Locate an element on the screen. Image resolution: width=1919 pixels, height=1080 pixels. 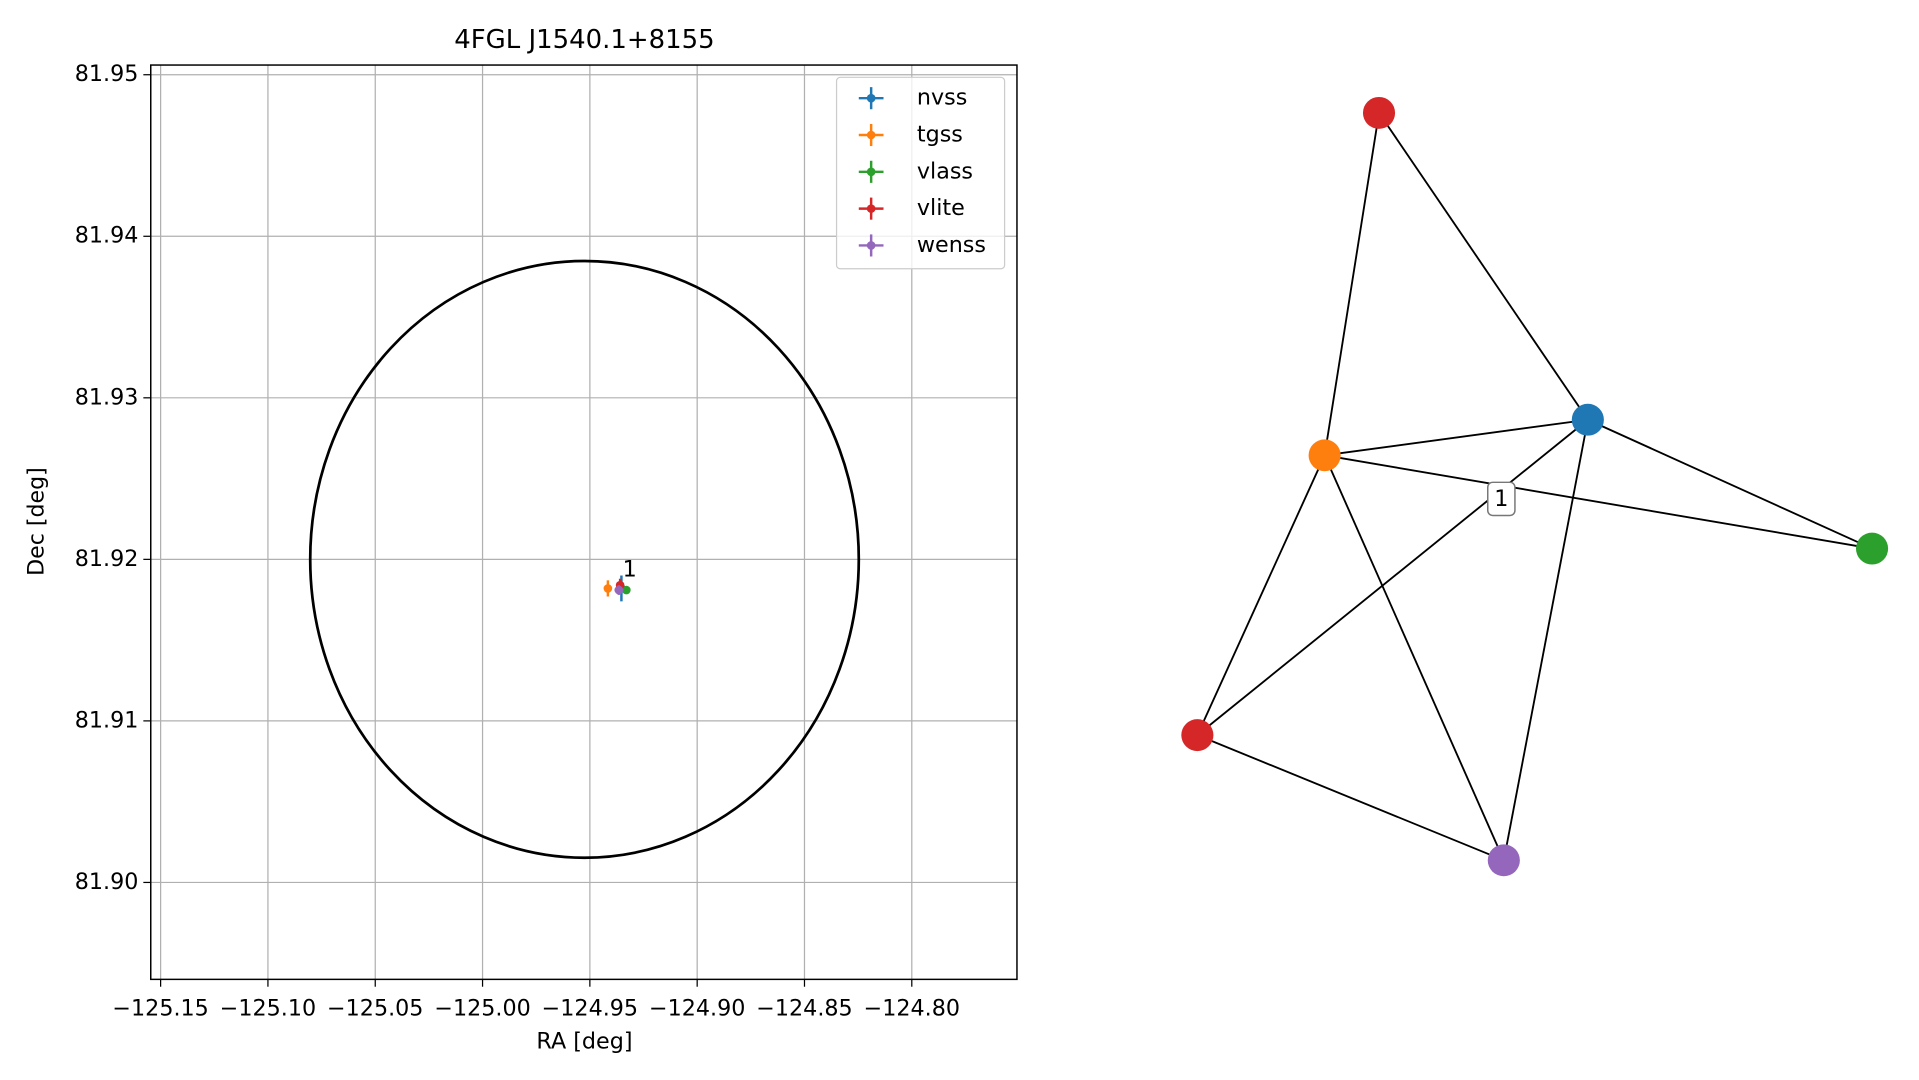
x-axis-label: RA [deg] is located at coordinates (584, 1042).